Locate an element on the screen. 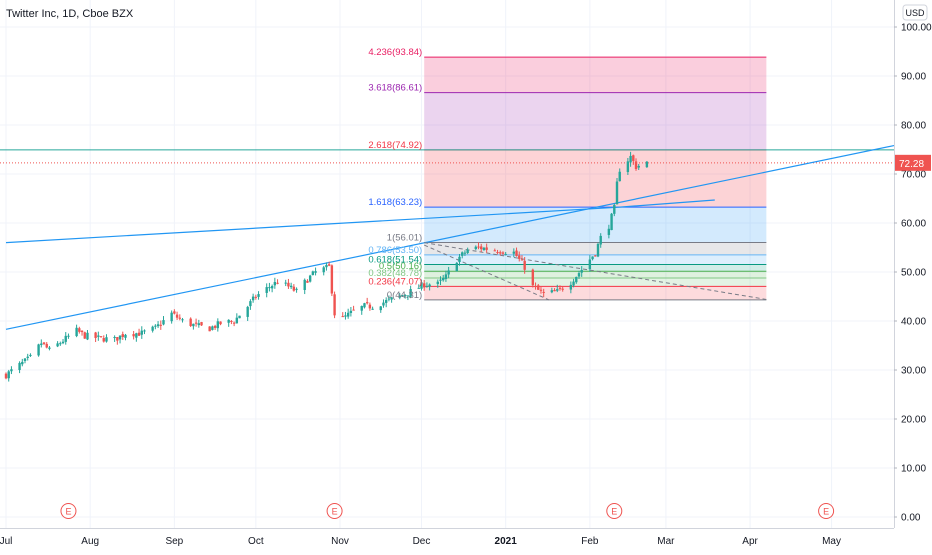  fib-level-label: 2.618(74.92) is located at coordinates (395, 145).